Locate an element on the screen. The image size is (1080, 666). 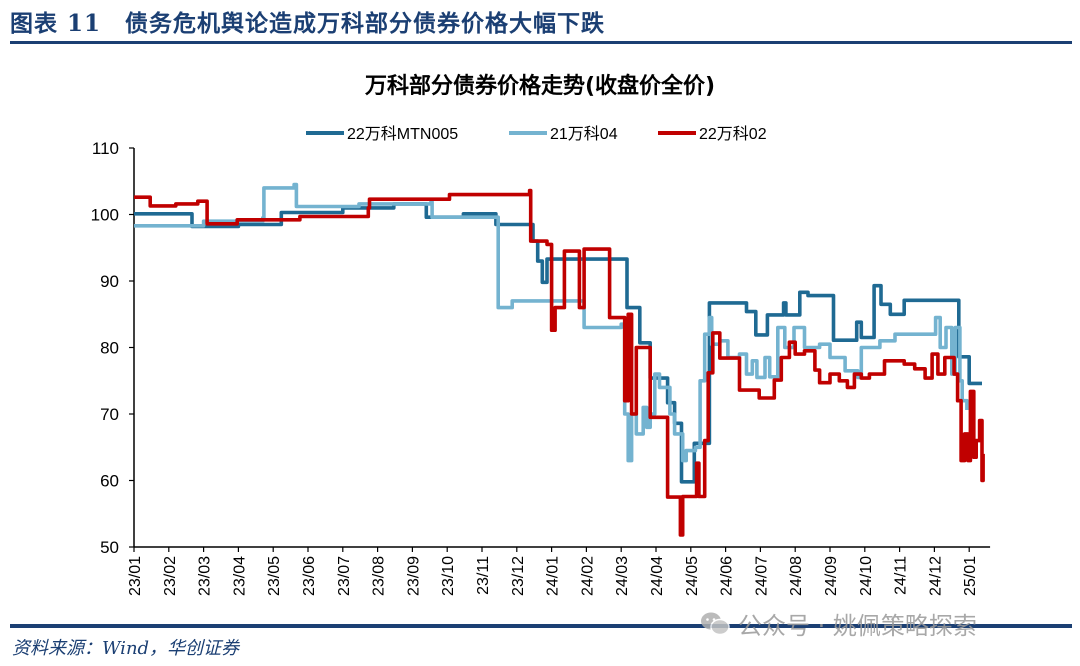
x-tick-label: 23/05 is located at coordinates (274, 576).